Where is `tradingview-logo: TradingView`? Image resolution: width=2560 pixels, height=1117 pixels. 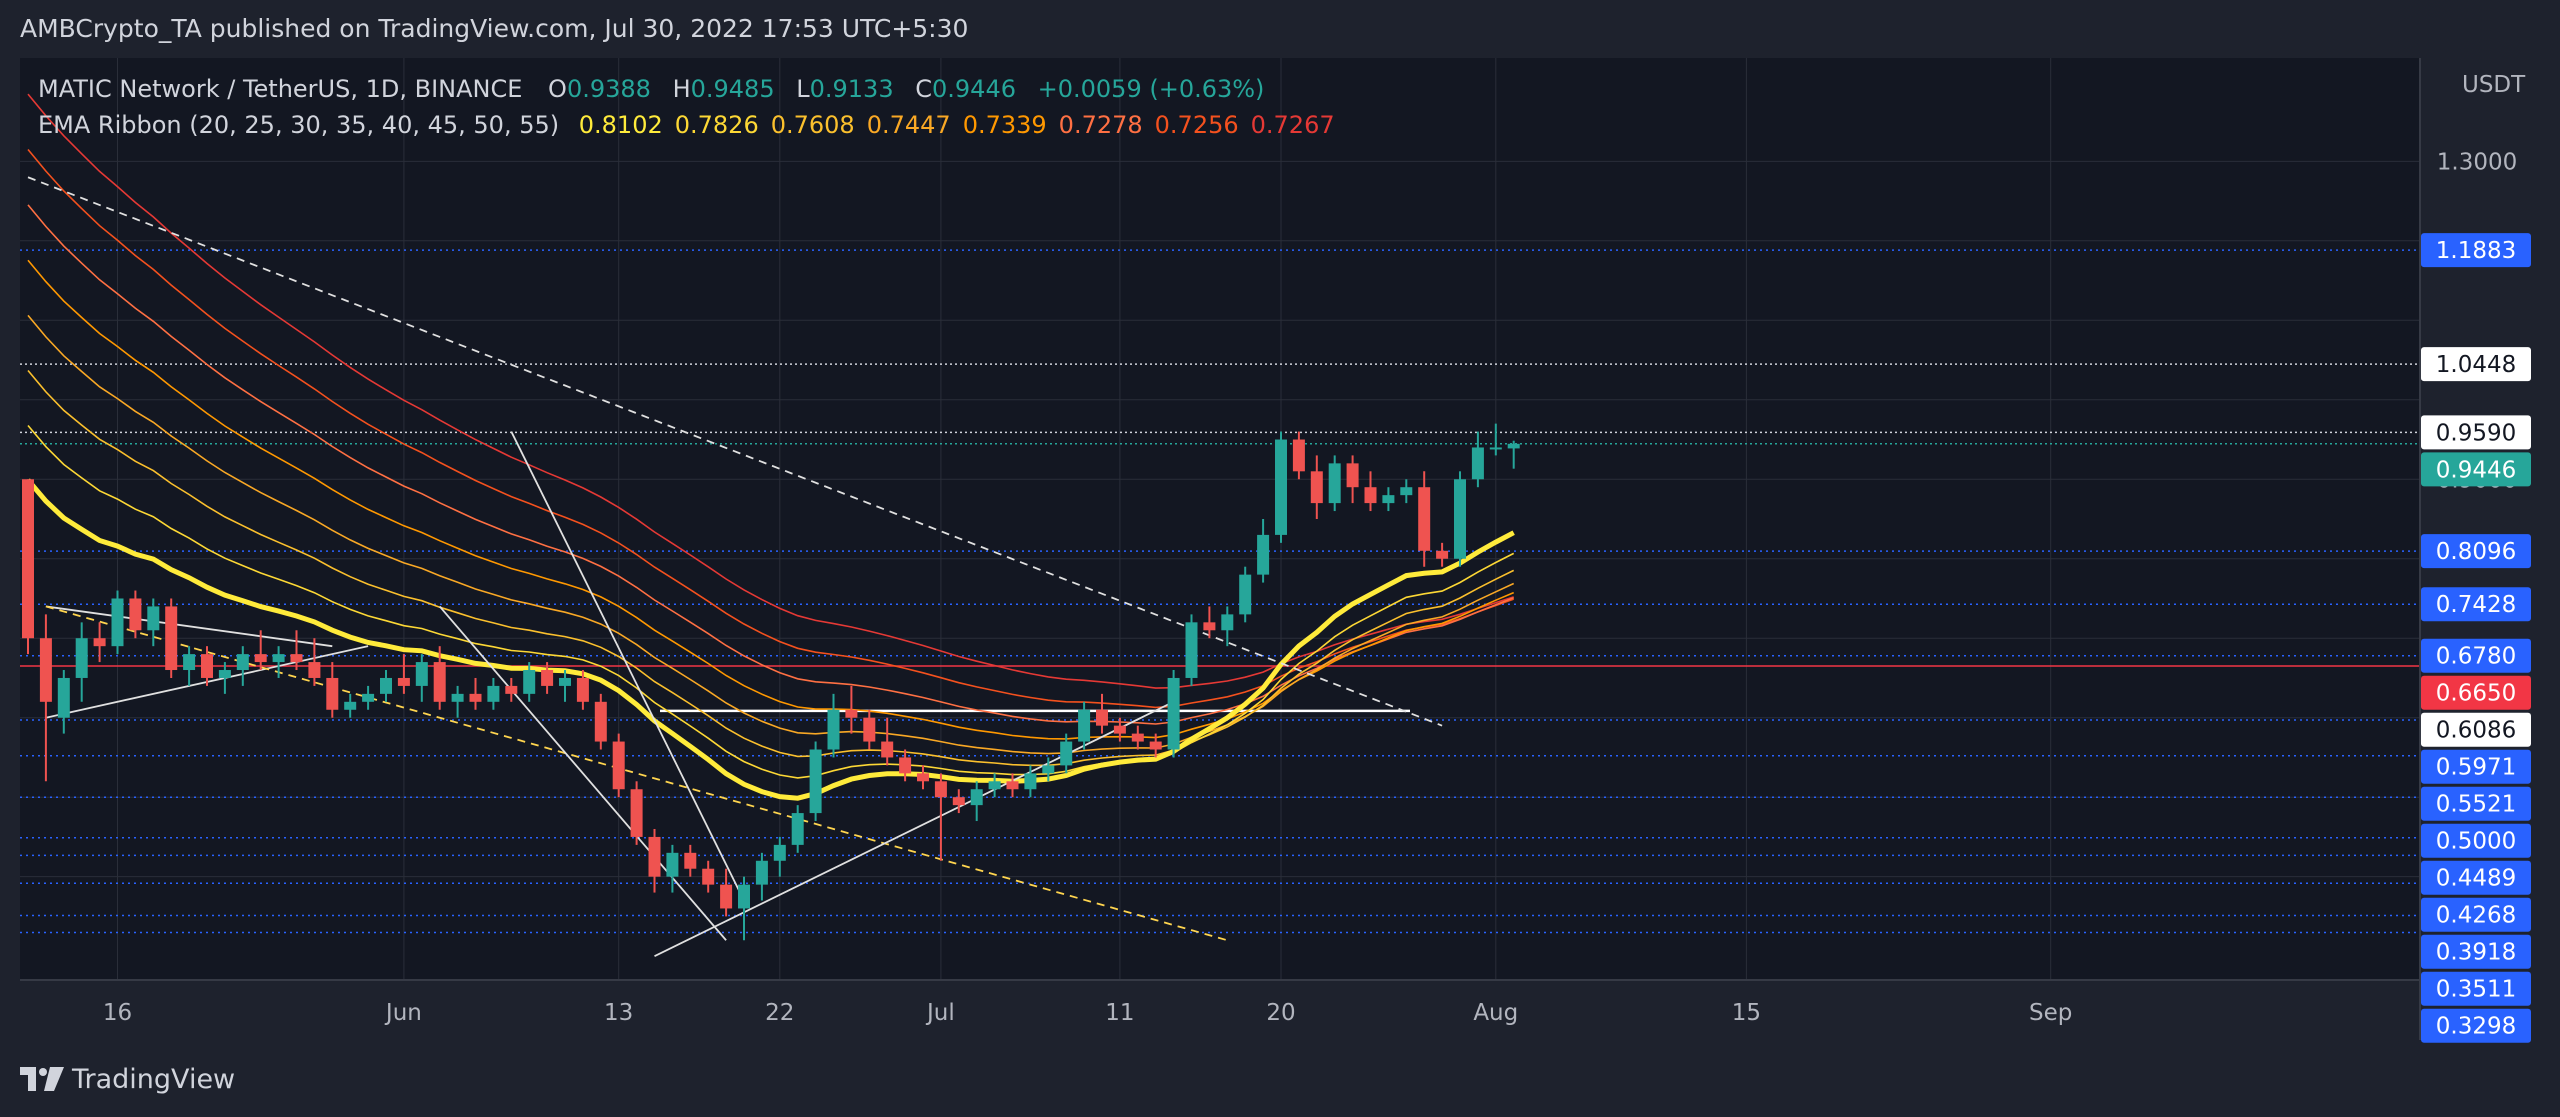 tradingview-logo: TradingView is located at coordinates (127, 1079).